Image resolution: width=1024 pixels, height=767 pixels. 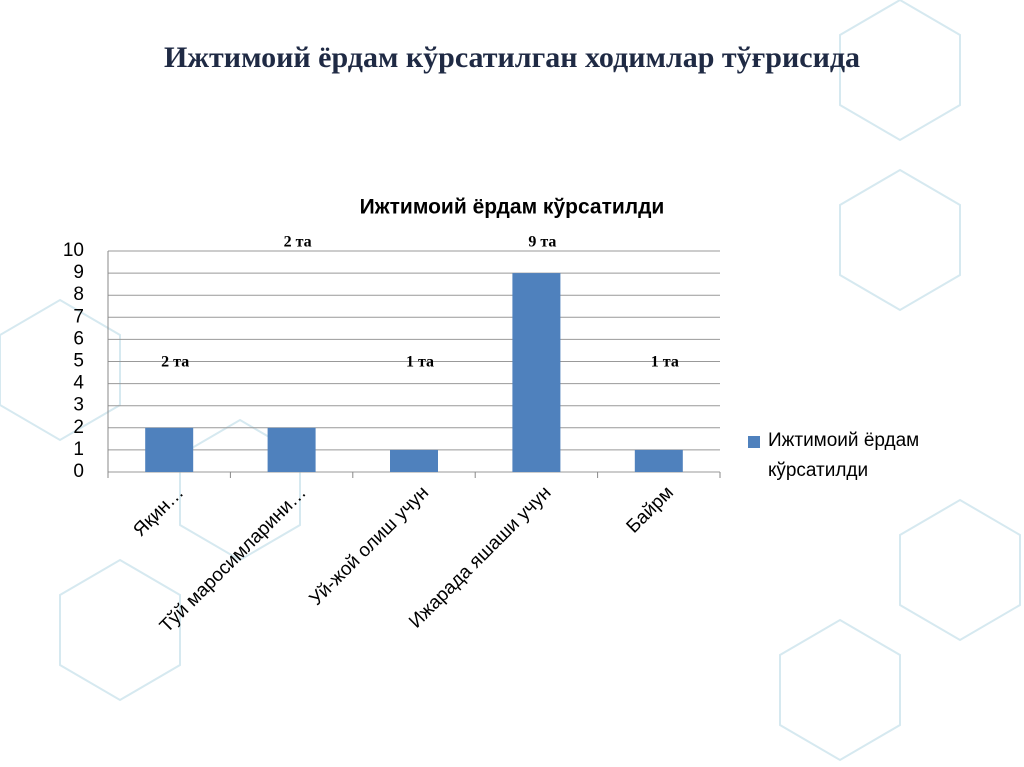 What do you see at coordinates (480, 557) in the screenshot?
I see `x-tick-label: Ижарада яшаши учун` at bounding box center [480, 557].